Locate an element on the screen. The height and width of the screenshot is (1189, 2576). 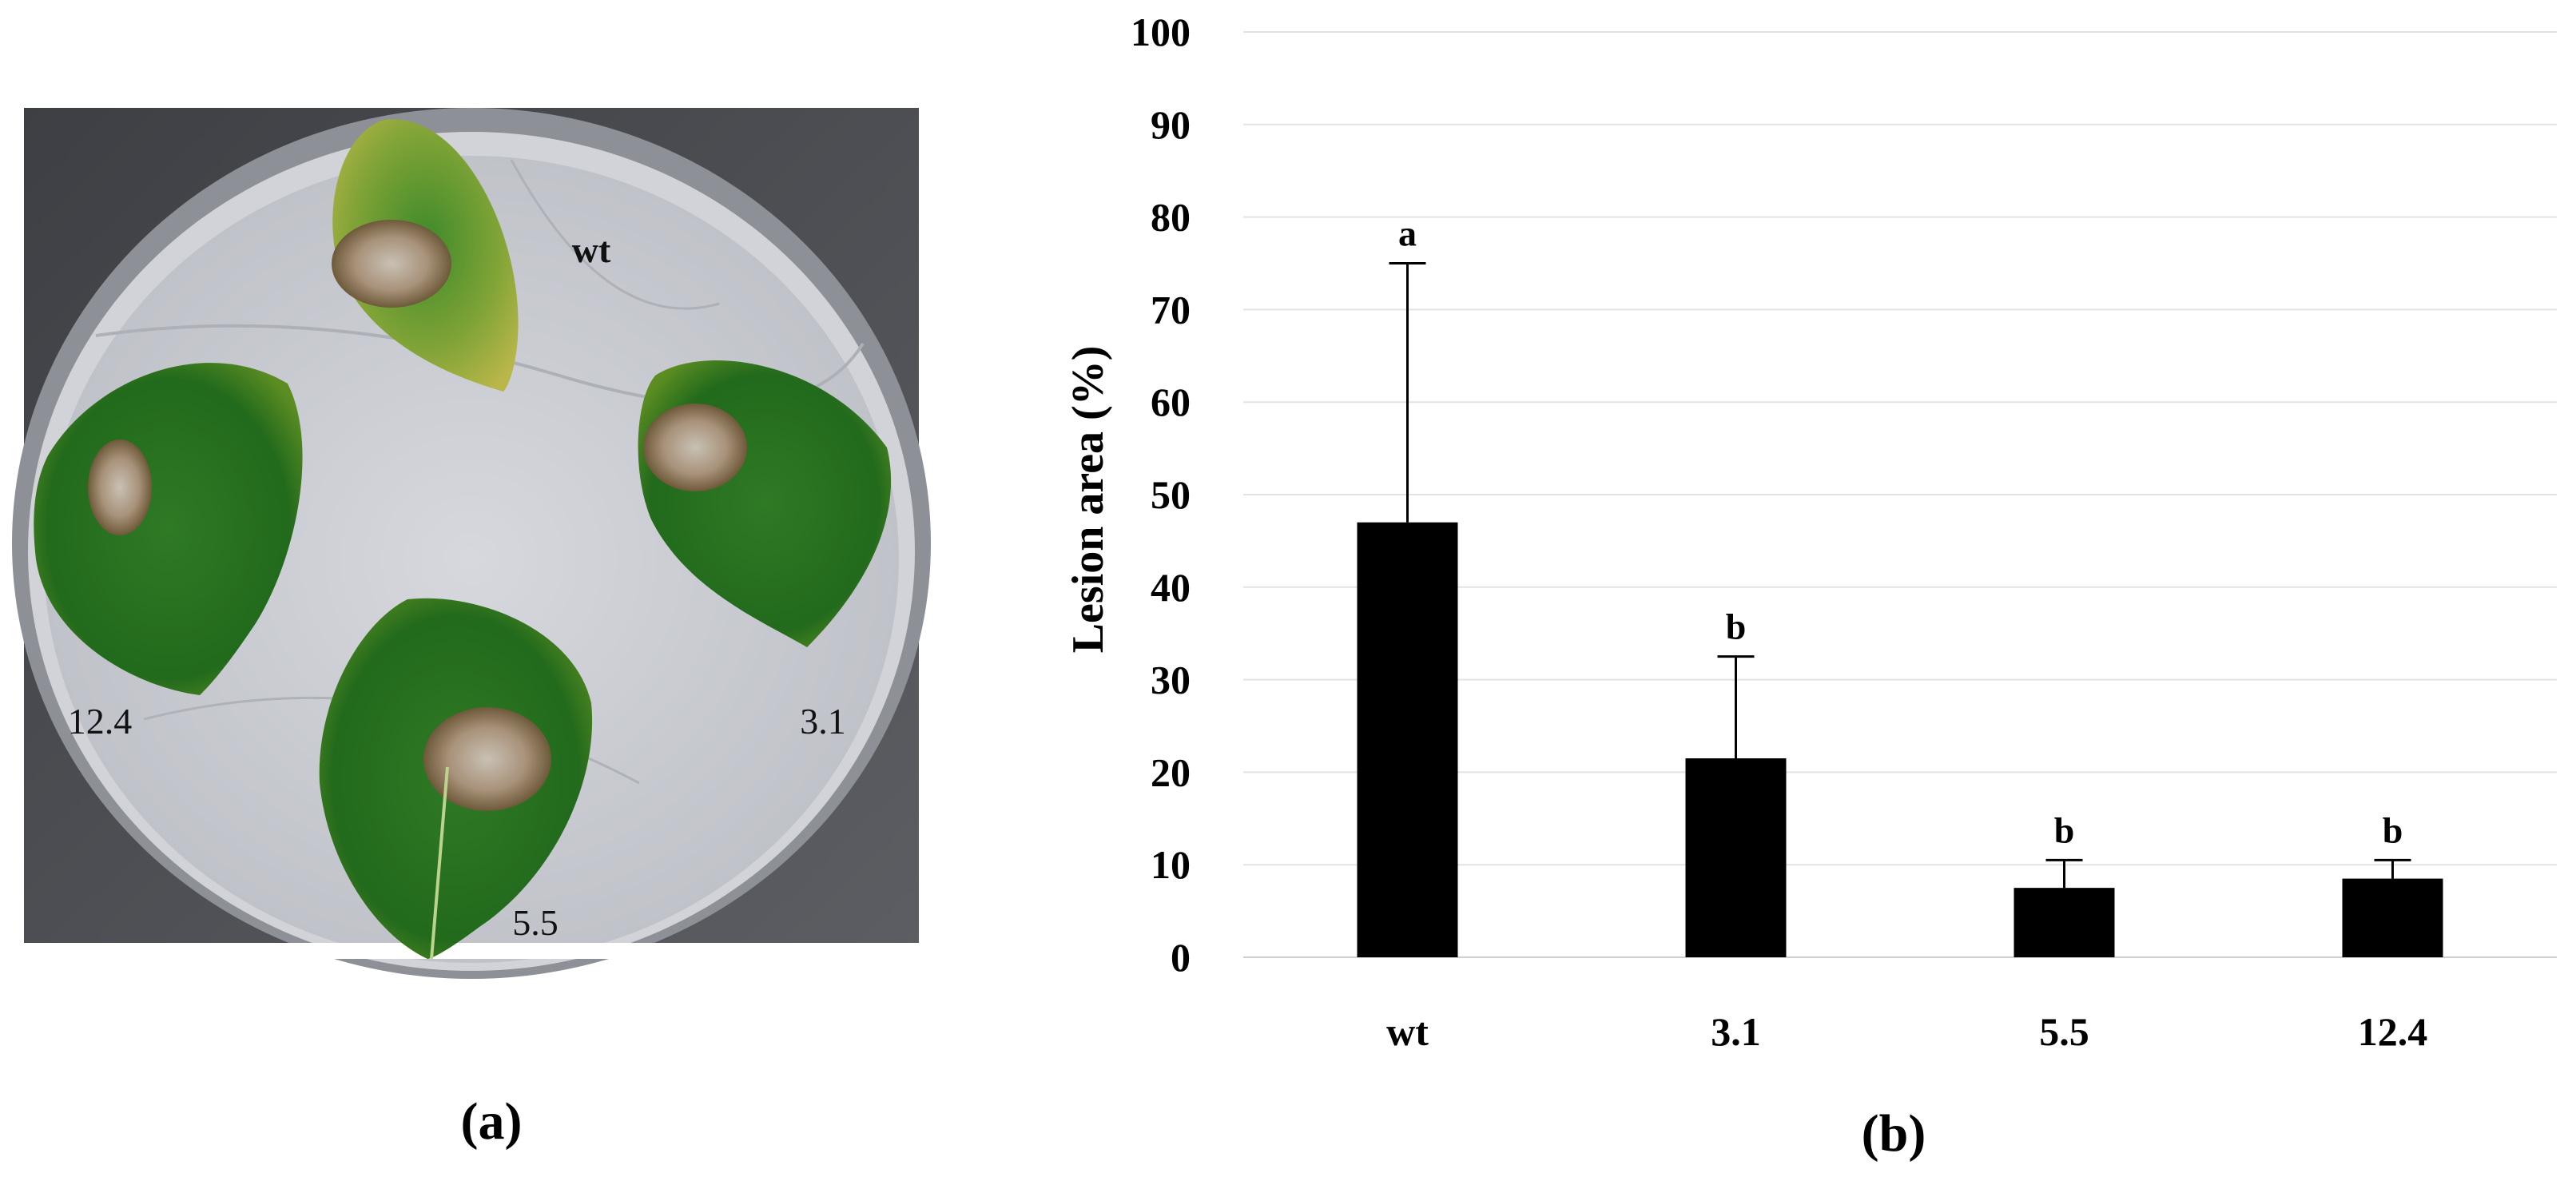
y-axis-ticks: 0 10 20 30 40 50 60 70 80 90 100 is located at coordinates (1161, 495).